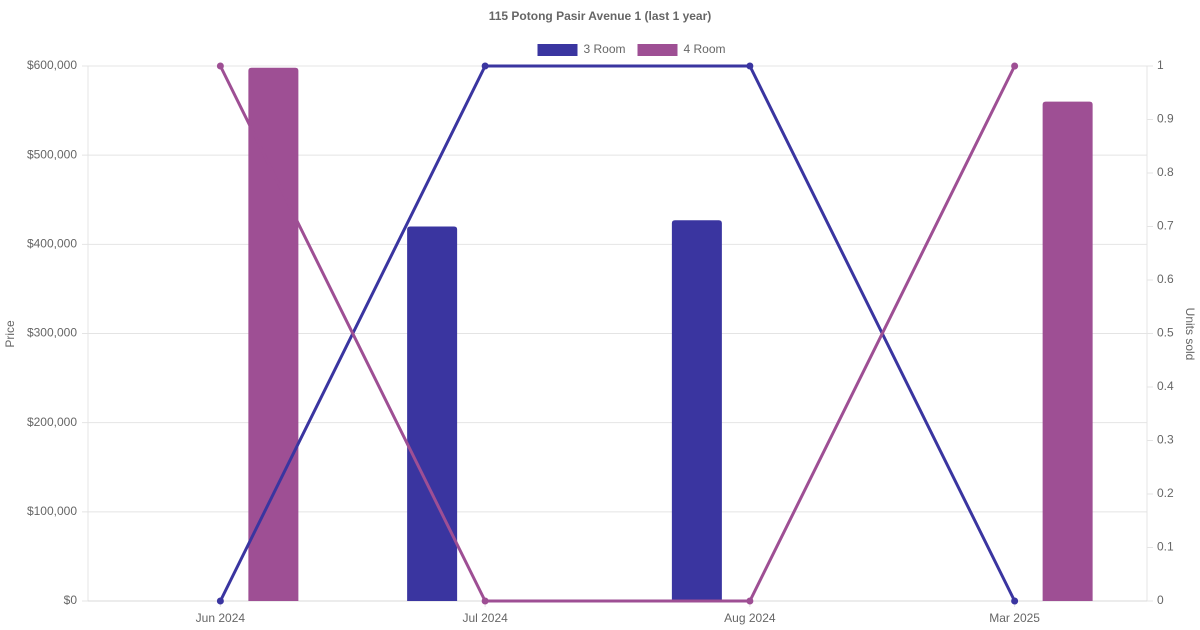 The height and width of the screenshot is (630, 1200). I want to click on x-tick-label: Jun 2024, so click(221, 618).